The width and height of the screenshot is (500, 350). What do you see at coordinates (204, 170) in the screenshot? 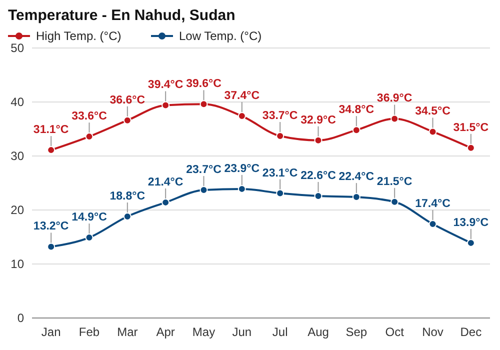
I see `data-label: 23.7°C` at bounding box center [204, 170].